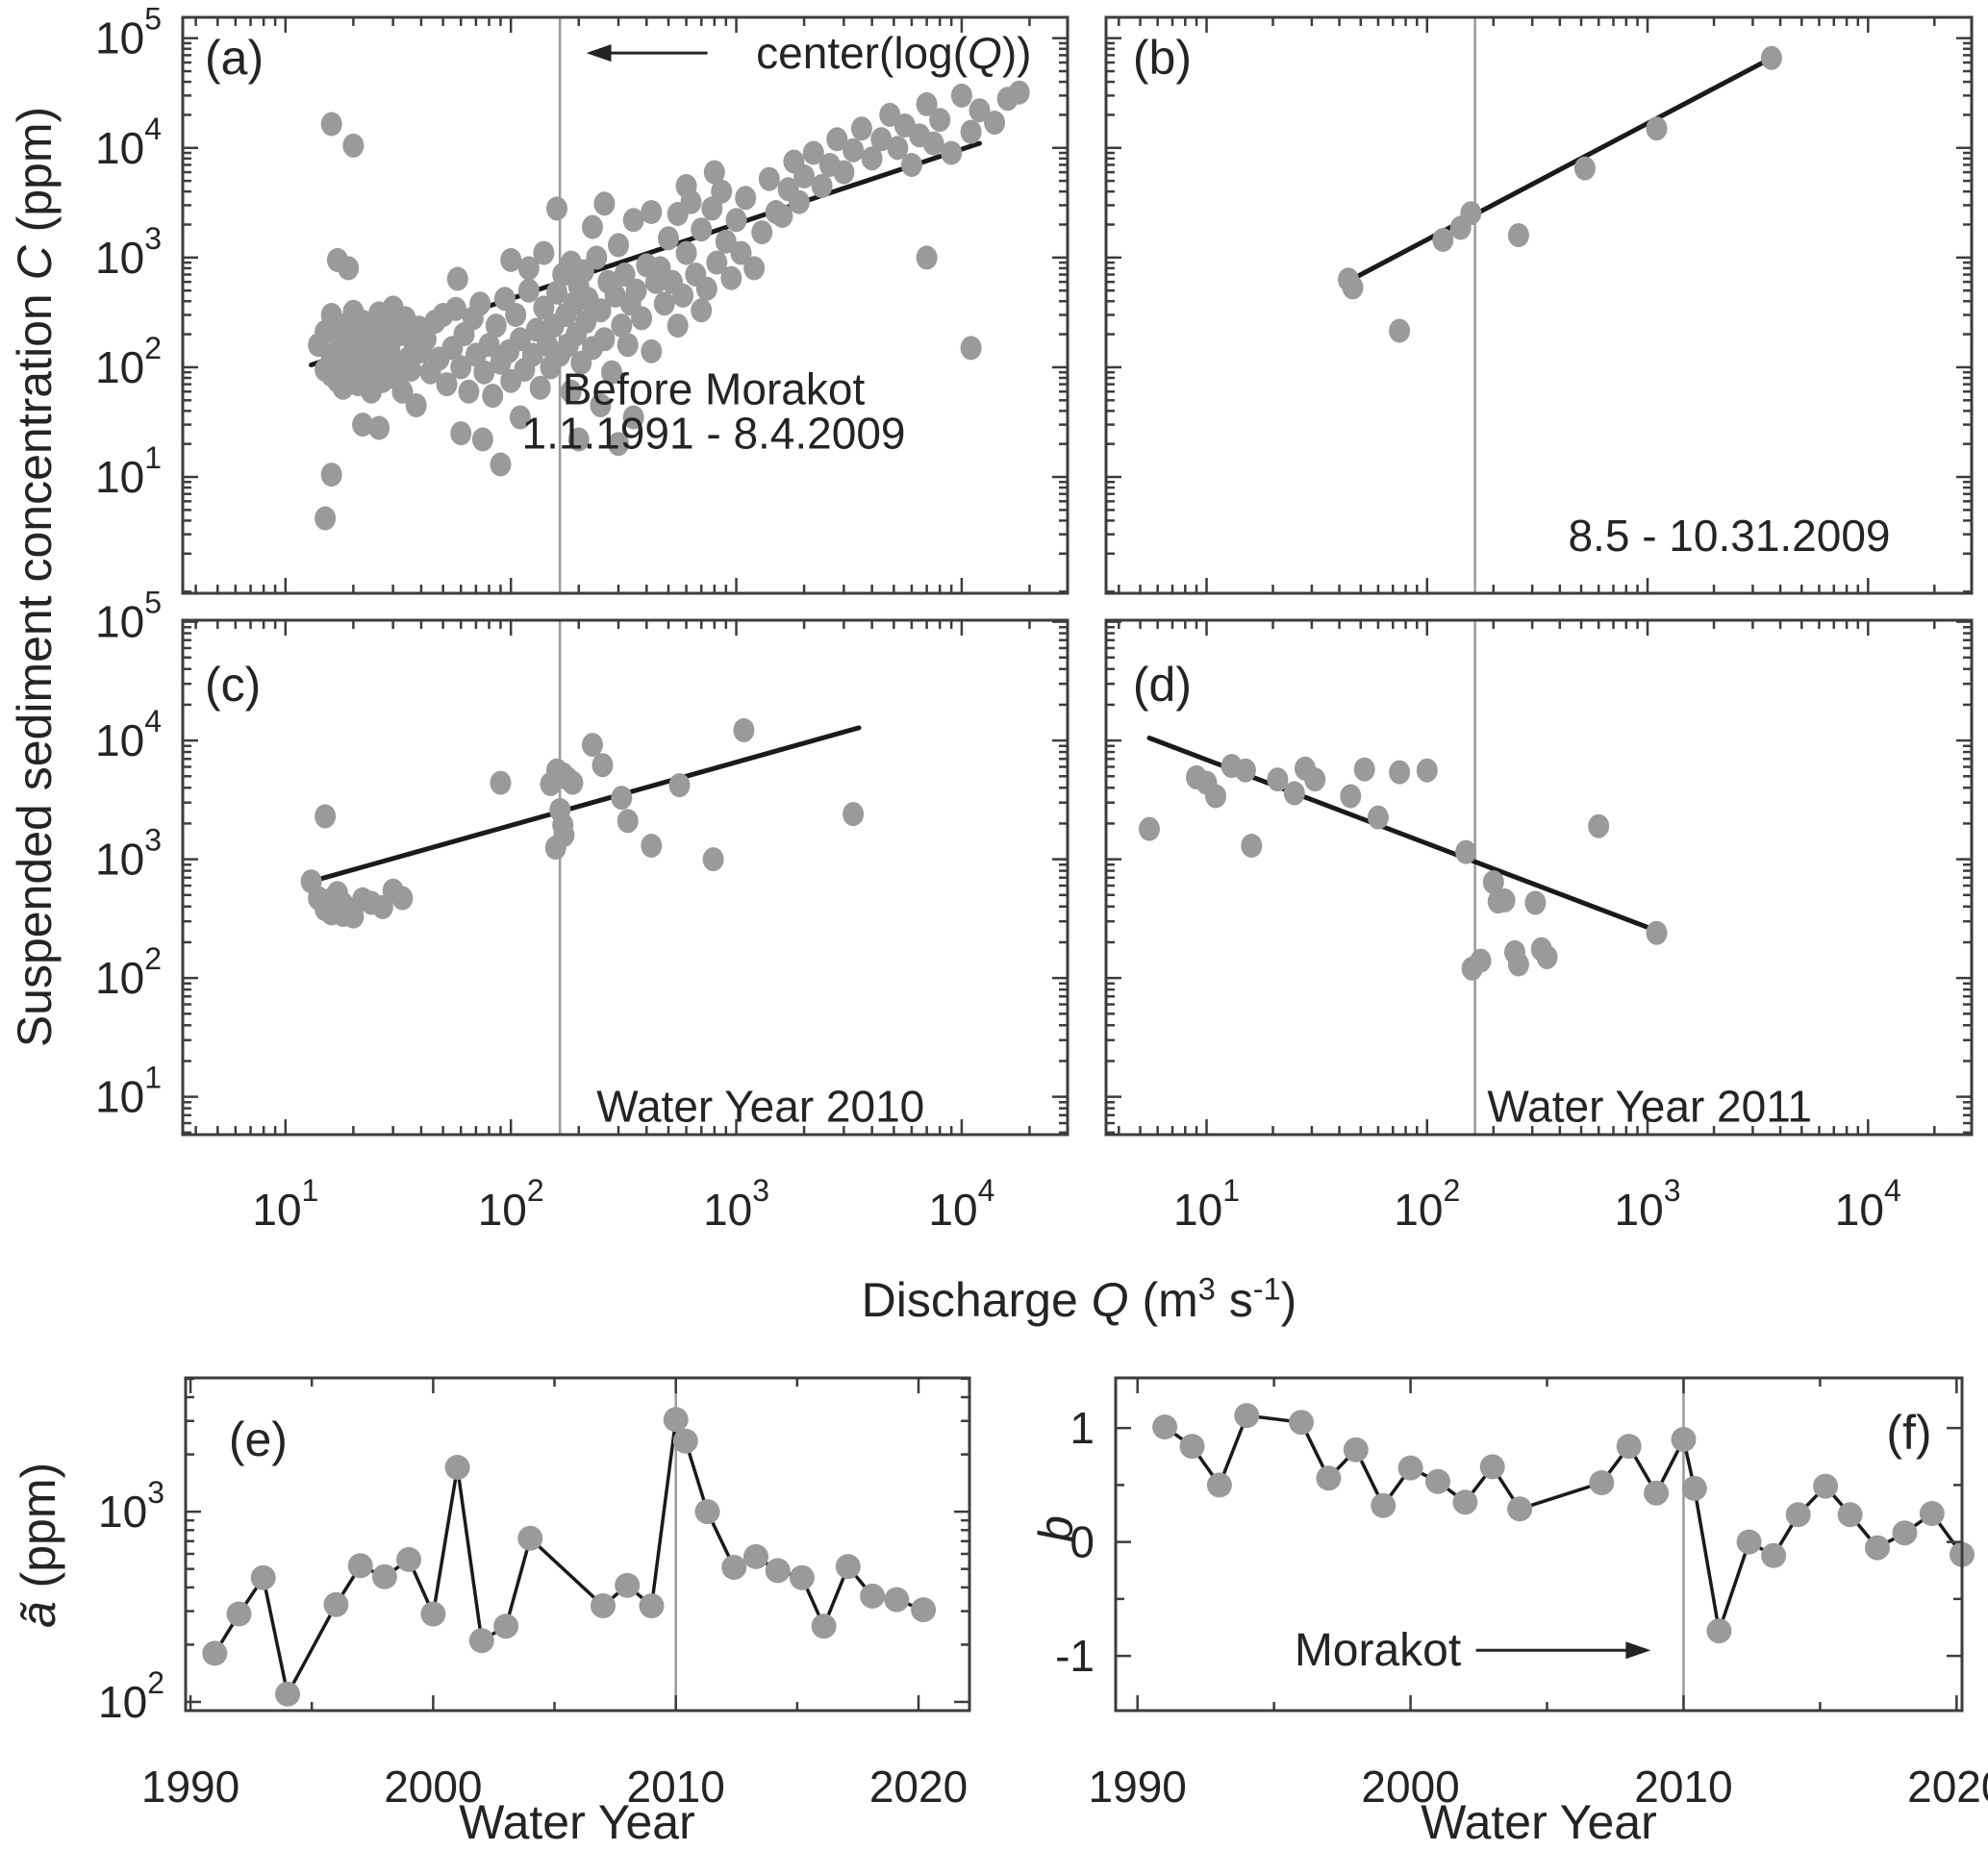 This screenshot has width=1988, height=1851. I want to click on label-part: b, so click(1056, 1528).